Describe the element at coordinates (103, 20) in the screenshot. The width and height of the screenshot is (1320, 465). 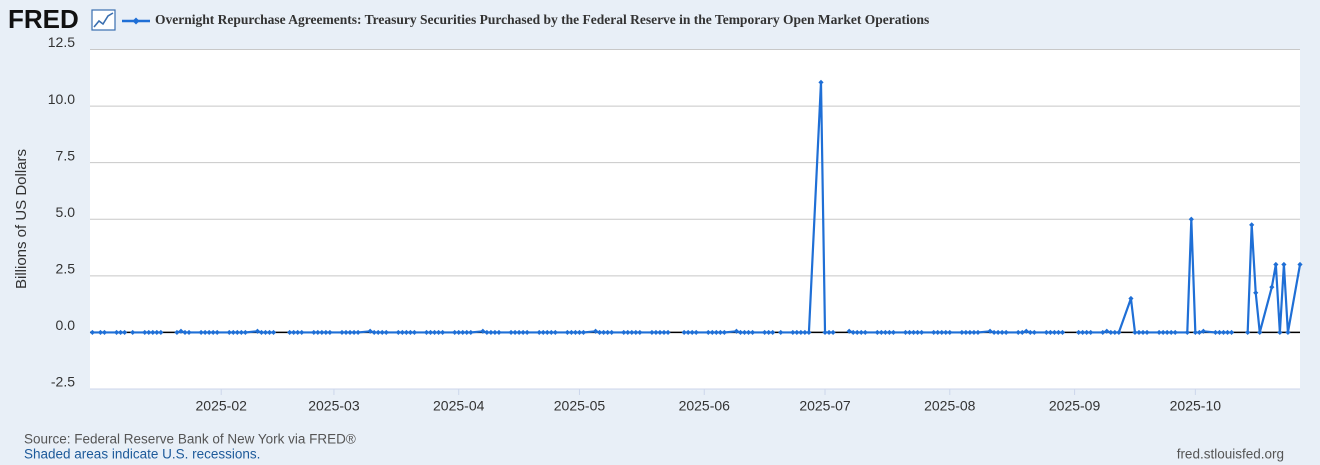
I see `logo-icon` at that location.